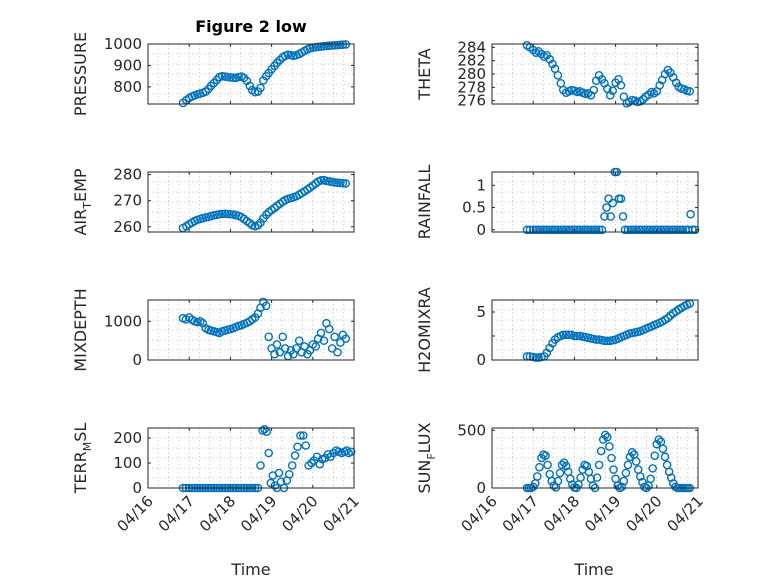 The width and height of the screenshot is (778, 583). Describe the element at coordinates (481, 185) in the screenshot. I see `y-tick-label: 1` at that location.